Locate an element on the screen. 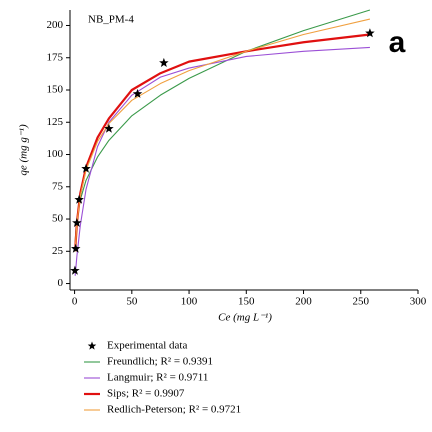 Image resolution: width=432 pixels, height=432 pixels. y-tick-label: 150 is located at coordinates (55, 90).